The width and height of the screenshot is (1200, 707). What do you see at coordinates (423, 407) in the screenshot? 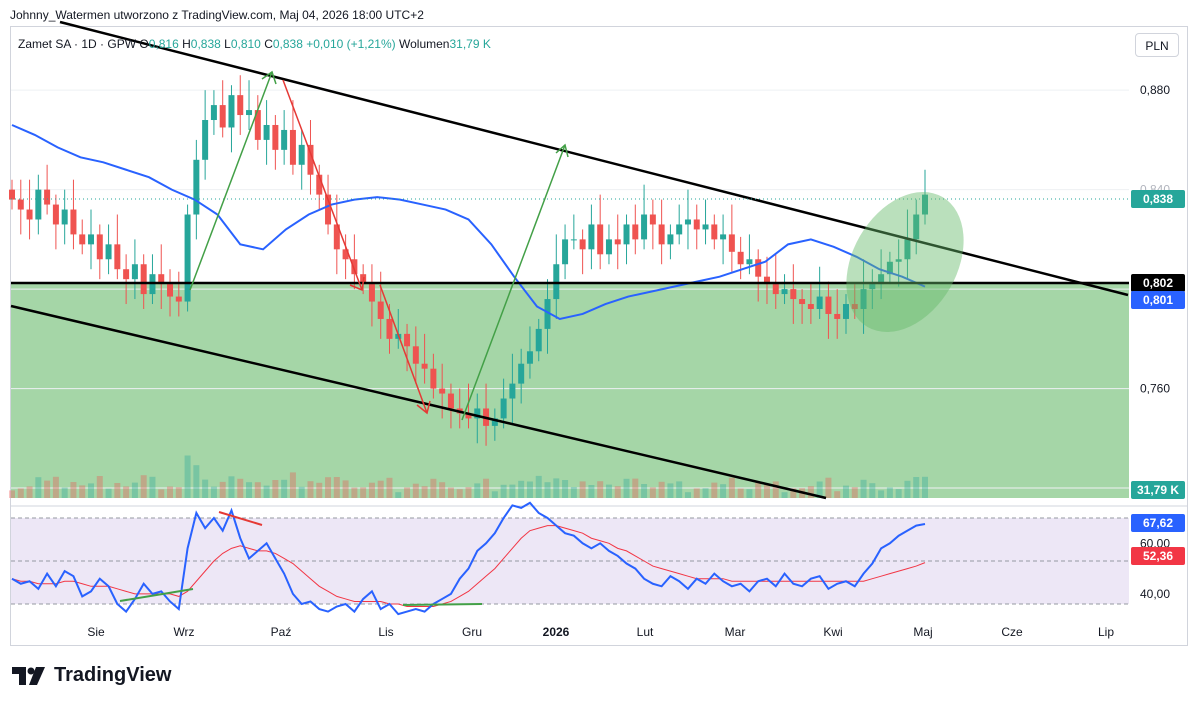
I see `arrow-down-2-head` at bounding box center [423, 407].